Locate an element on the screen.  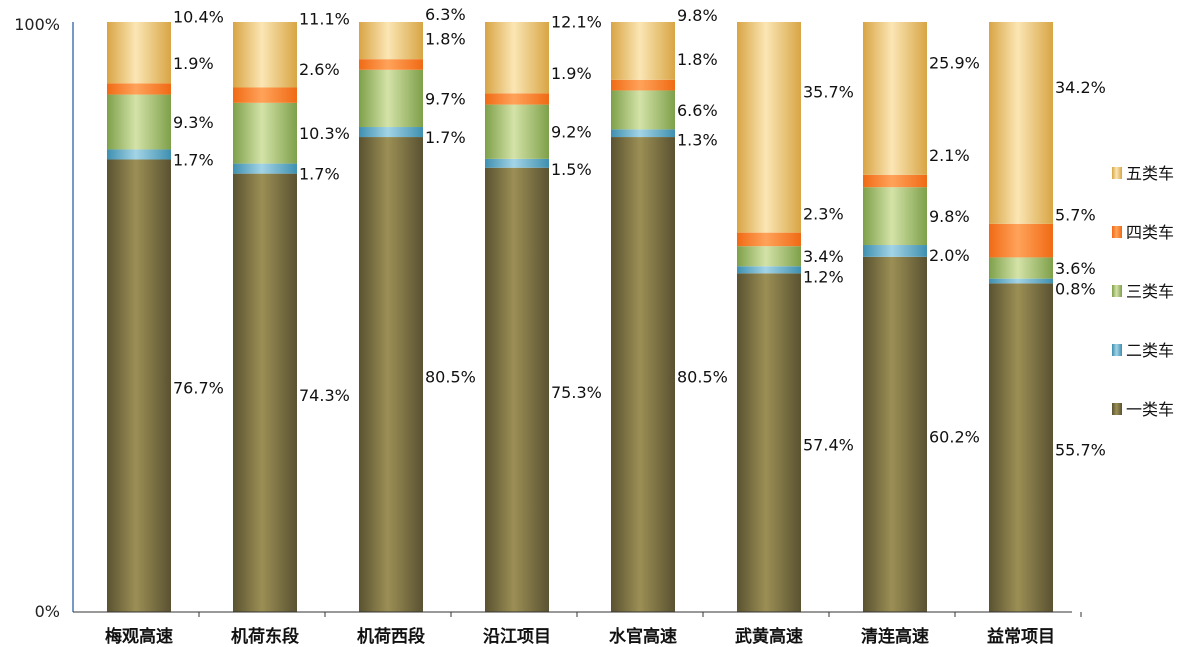
legend-label-3: 三类车 is located at coordinates (1150, 291).